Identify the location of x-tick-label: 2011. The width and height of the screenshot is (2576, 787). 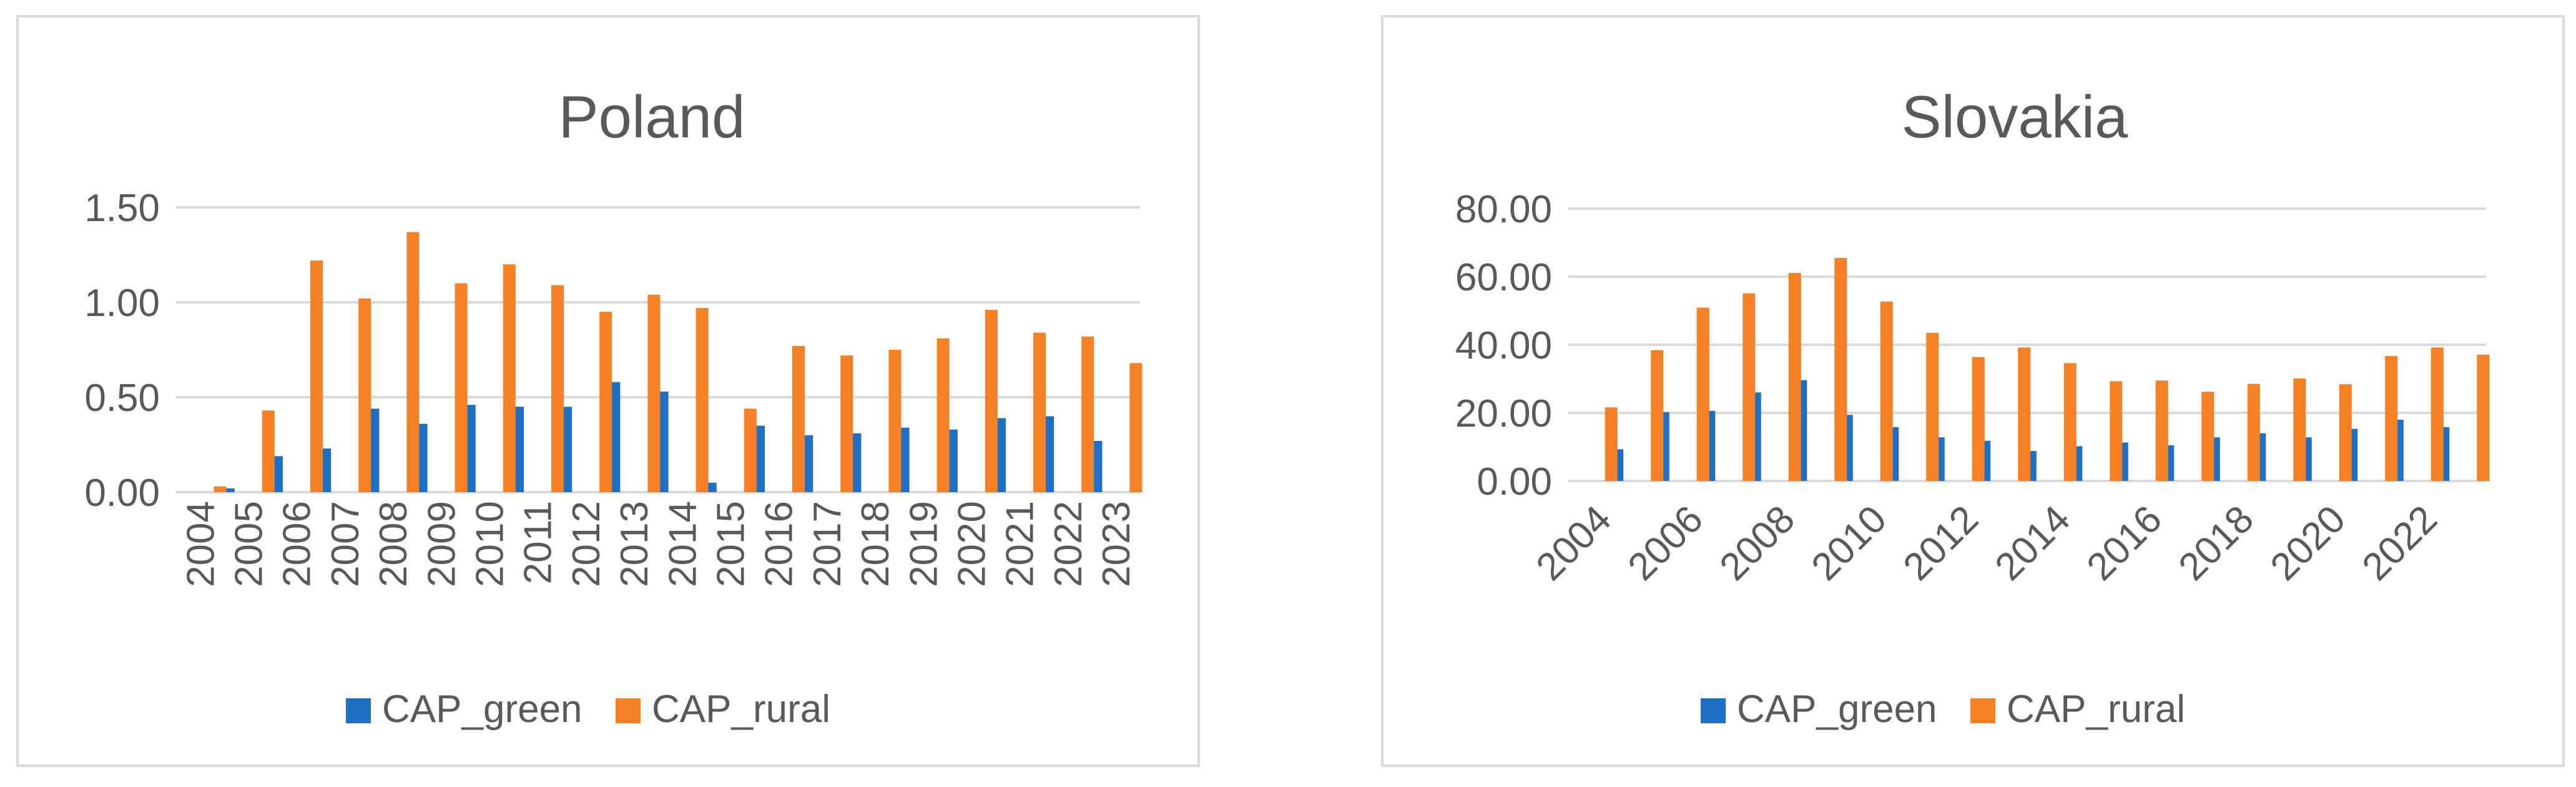
(538, 542).